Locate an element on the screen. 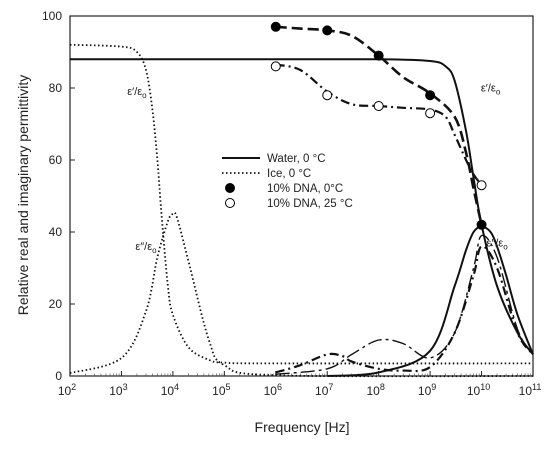  series-line-solid is located at coordinates (430, 301).